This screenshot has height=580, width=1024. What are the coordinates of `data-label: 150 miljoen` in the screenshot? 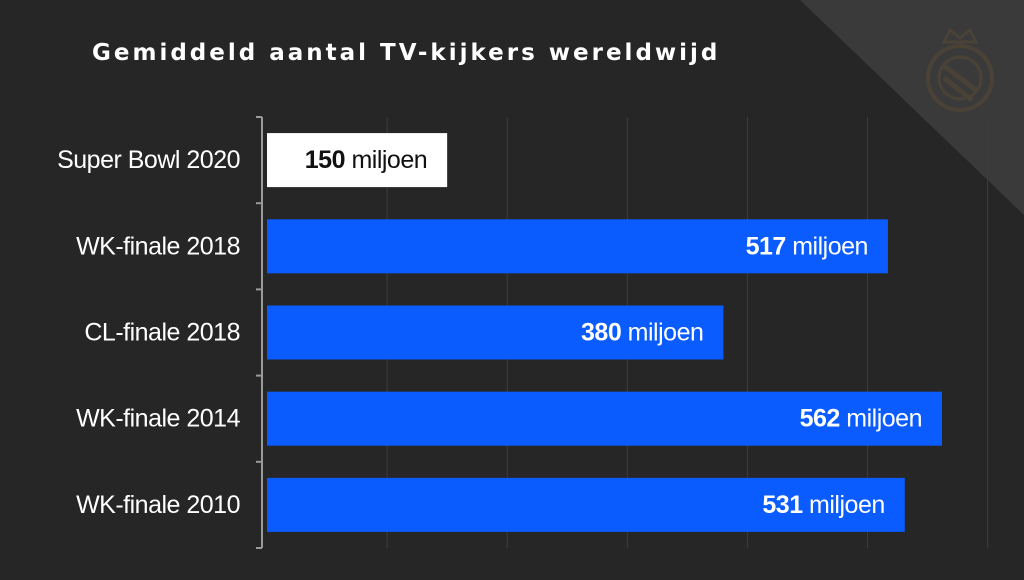 It's located at (366, 160).